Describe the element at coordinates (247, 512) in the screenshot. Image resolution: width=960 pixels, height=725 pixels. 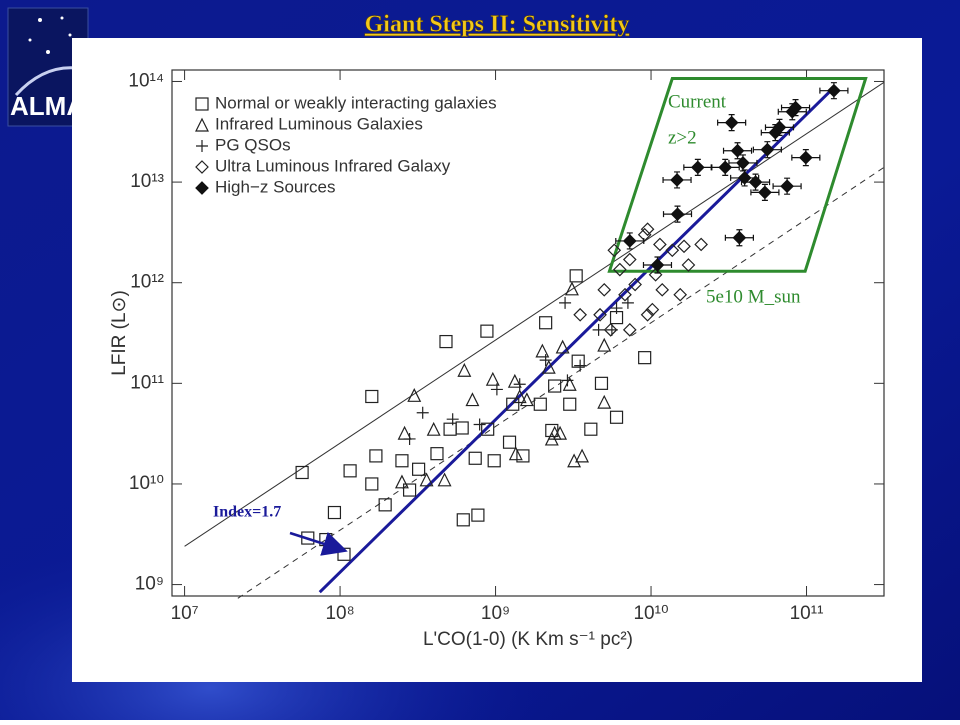
I see `annotation: Index=1.7` at that location.